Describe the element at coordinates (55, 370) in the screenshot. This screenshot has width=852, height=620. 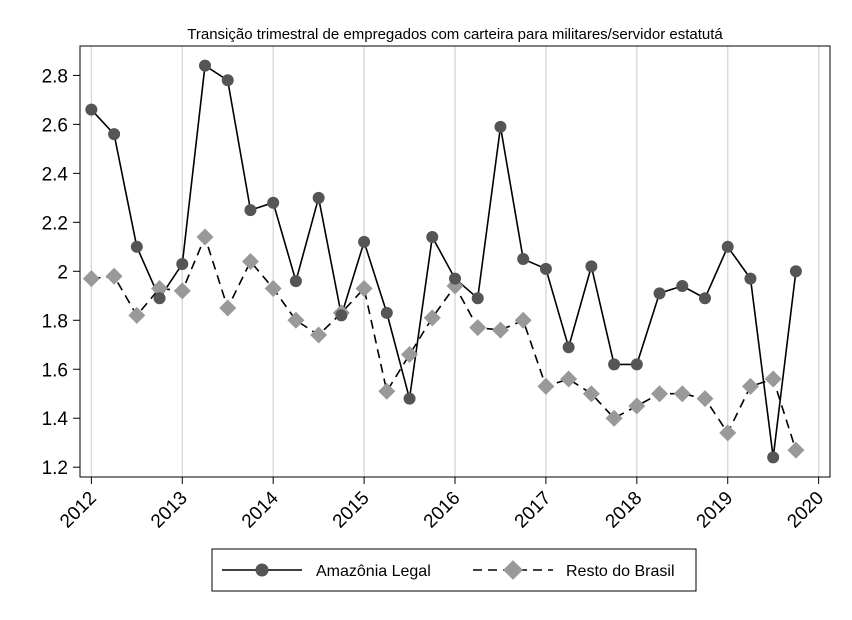
I see `y-tick-label: 1.6` at that location.